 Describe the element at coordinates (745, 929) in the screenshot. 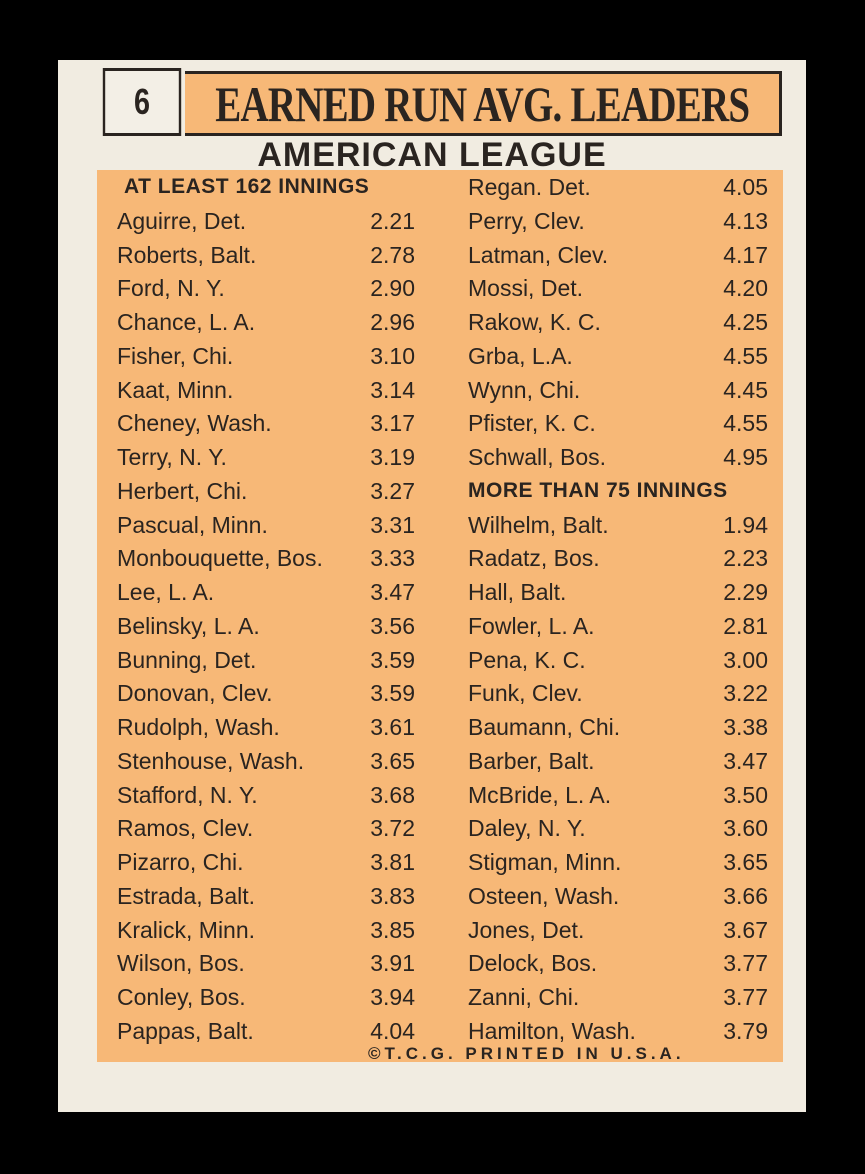

I see `era-value: 3.67` at that location.